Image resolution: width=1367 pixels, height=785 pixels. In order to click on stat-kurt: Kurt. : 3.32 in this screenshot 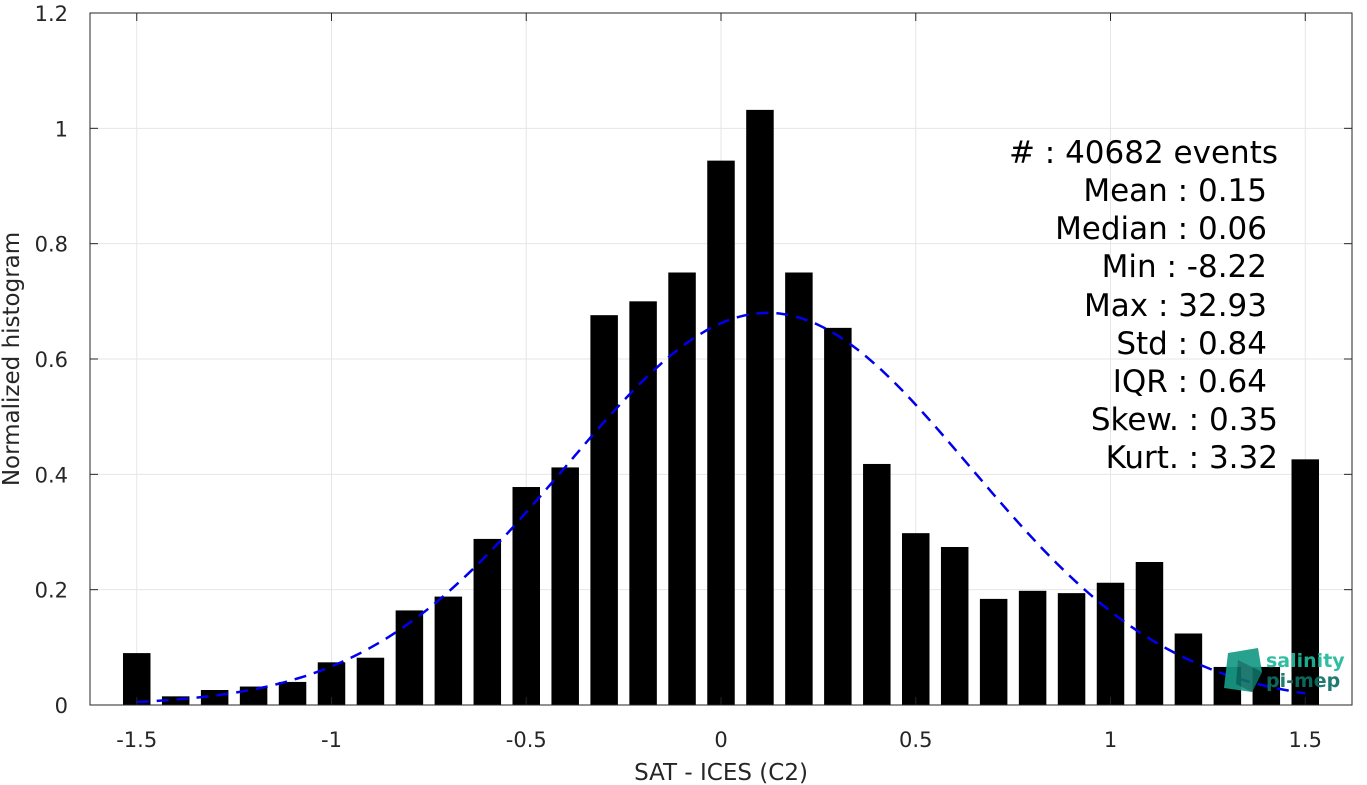, I will do `click(1192, 458)`.